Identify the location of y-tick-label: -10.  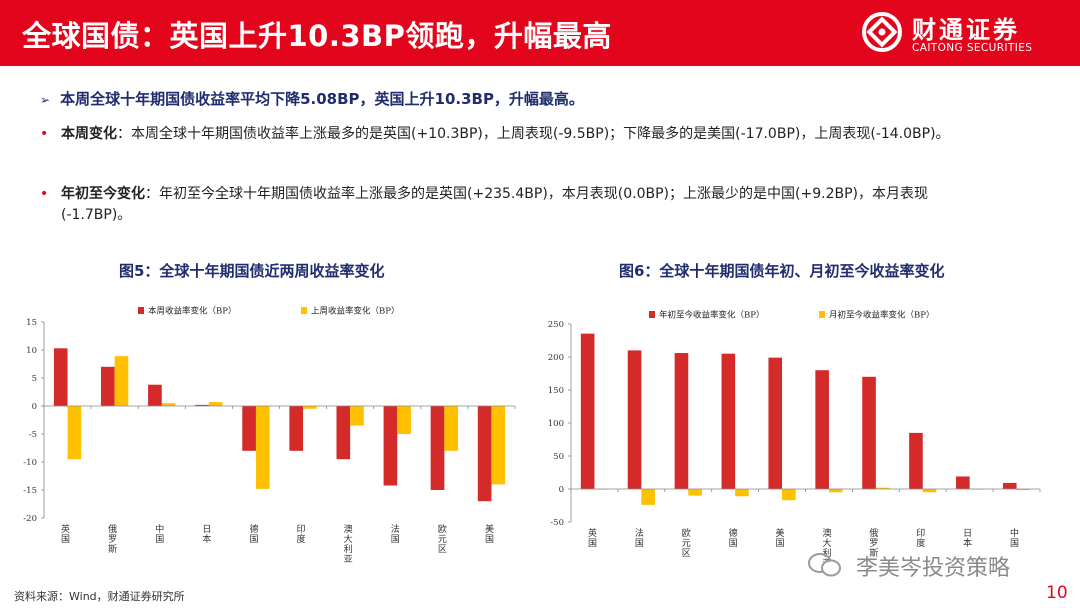
(30, 463).